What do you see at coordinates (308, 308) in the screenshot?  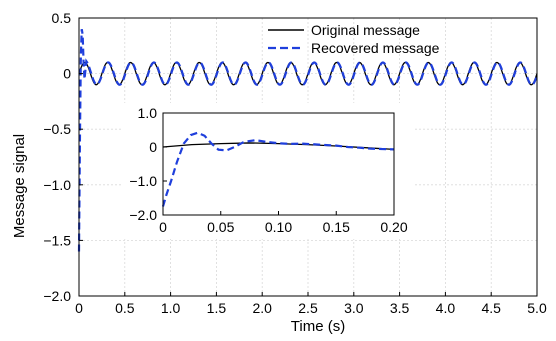 I see `main-x-tick-label: 2.5` at bounding box center [308, 308].